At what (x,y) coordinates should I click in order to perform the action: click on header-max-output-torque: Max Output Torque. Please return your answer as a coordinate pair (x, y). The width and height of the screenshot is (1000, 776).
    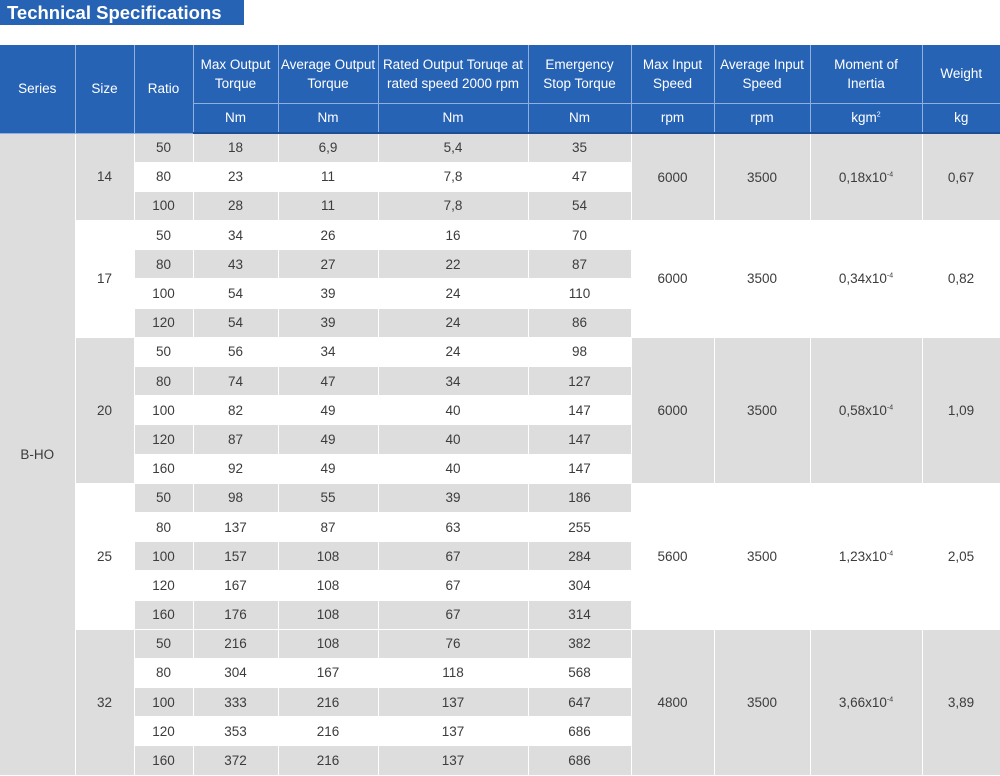
    Looking at the image, I should click on (236, 74).